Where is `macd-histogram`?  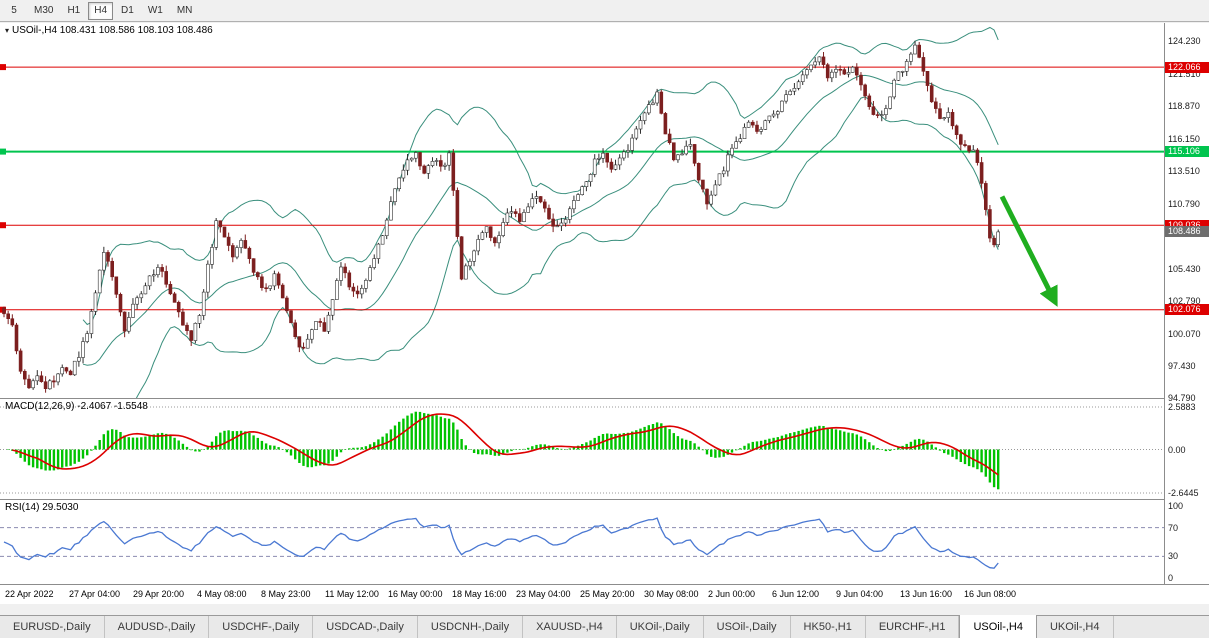
macd-histogram is located at coordinates (503, 450).